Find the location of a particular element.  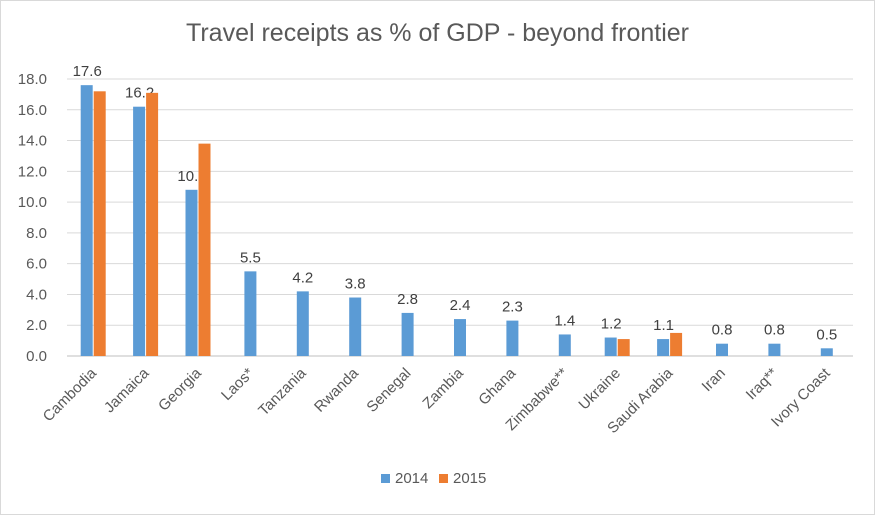

data-label: 3.8 is located at coordinates (355, 284).